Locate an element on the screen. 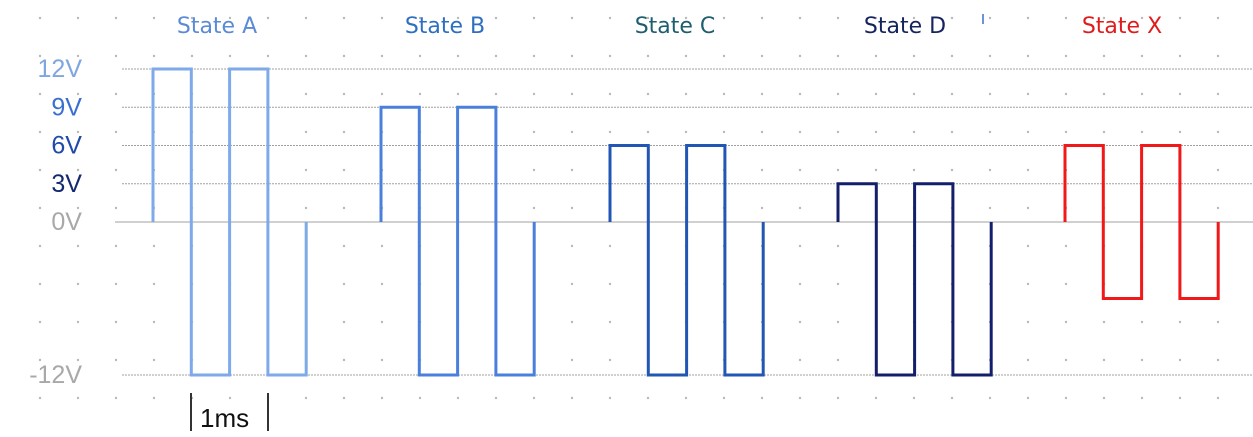 The width and height of the screenshot is (1253, 437). y-axis-label: 3V is located at coordinates (66, 184).